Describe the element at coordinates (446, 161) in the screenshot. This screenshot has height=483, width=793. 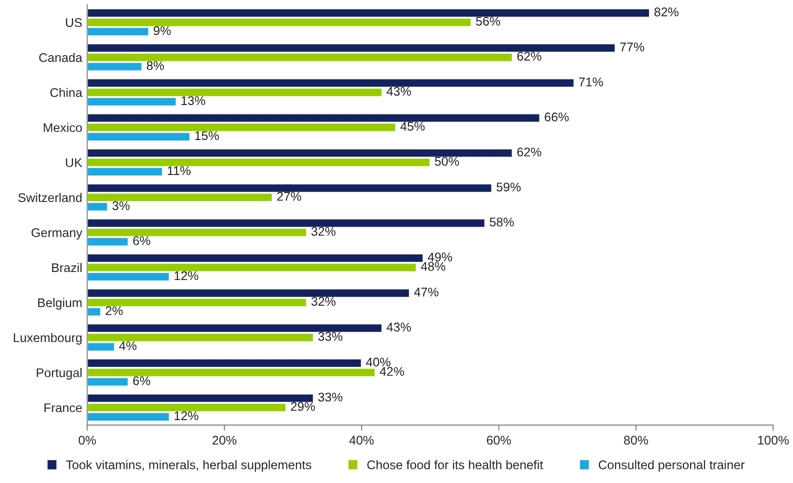
I see `data-label: 50%` at that location.